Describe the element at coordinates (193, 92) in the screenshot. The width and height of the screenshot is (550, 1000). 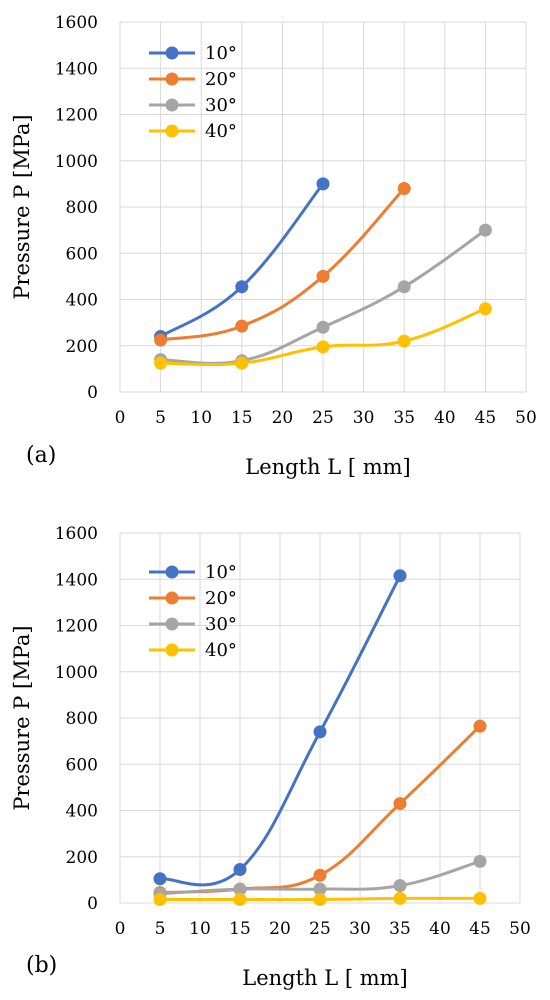
I see `legend: 10° 20° 30° 40°` at that location.